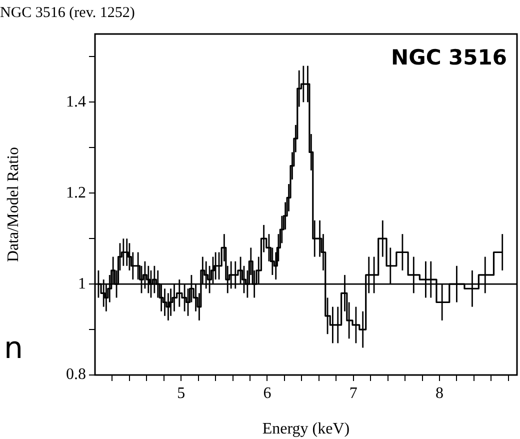 The height and width of the screenshot is (439, 520). I want to click on y-axis-title: Data/Model Ratio, so click(13, 204).